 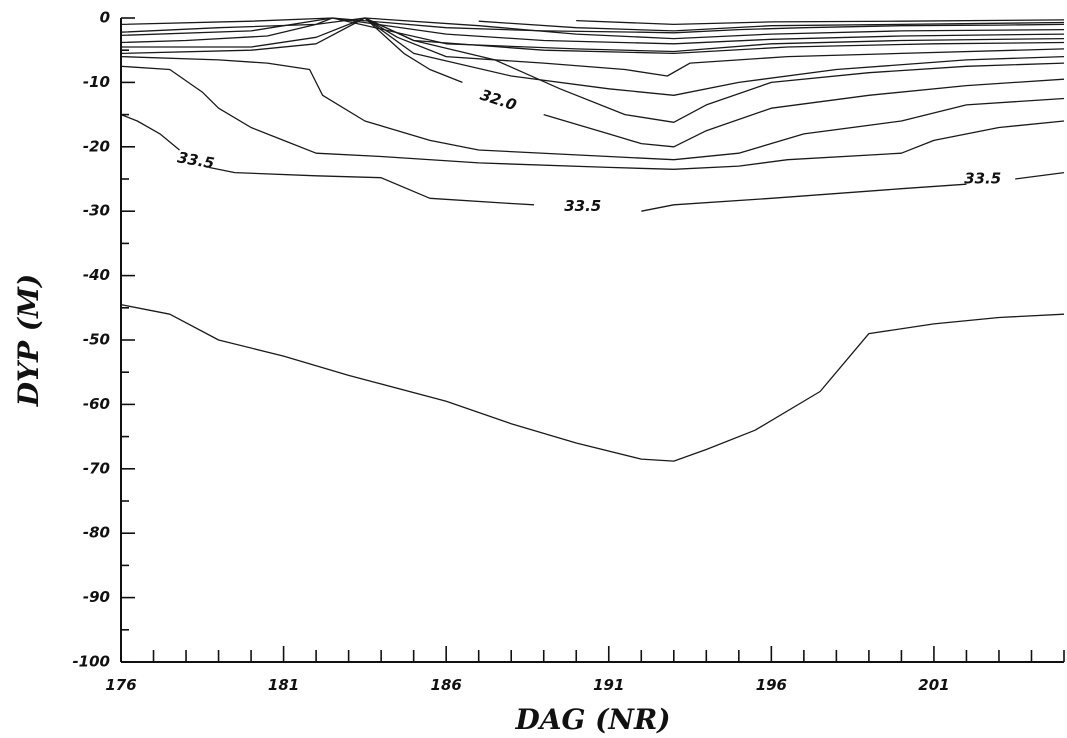 What do you see at coordinates (96, 275) in the screenshot?
I see `y-tick-label: -40` at bounding box center [96, 275].